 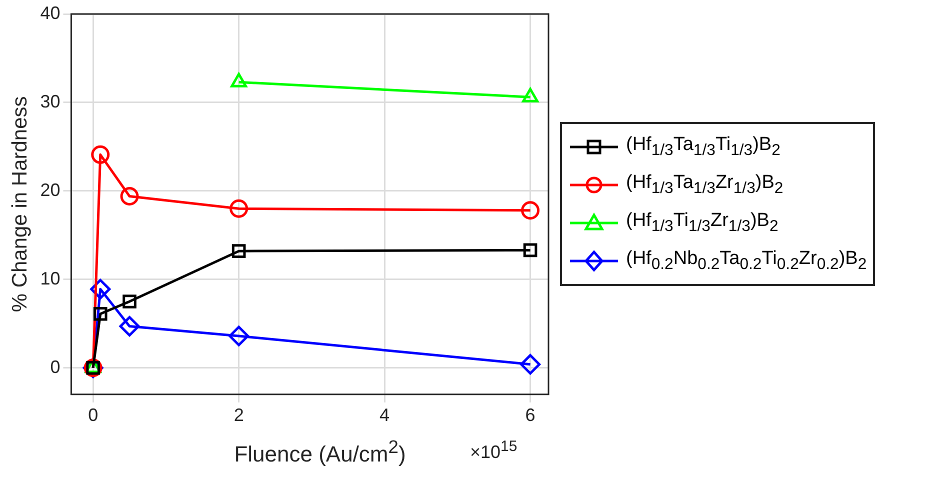 What do you see at coordinates (702, 223) in the screenshot?
I see `legend-label: (Hf$_{1/3}$Ti$_{1/3}$Zr$_{1/3}$)B$_{2}$` at bounding box center [702, 223].